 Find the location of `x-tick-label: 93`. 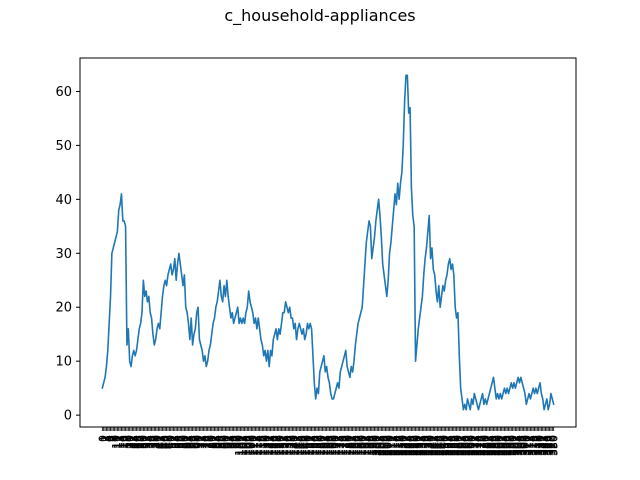

x-tick-label: 93 is located at coordinates (230, 442).